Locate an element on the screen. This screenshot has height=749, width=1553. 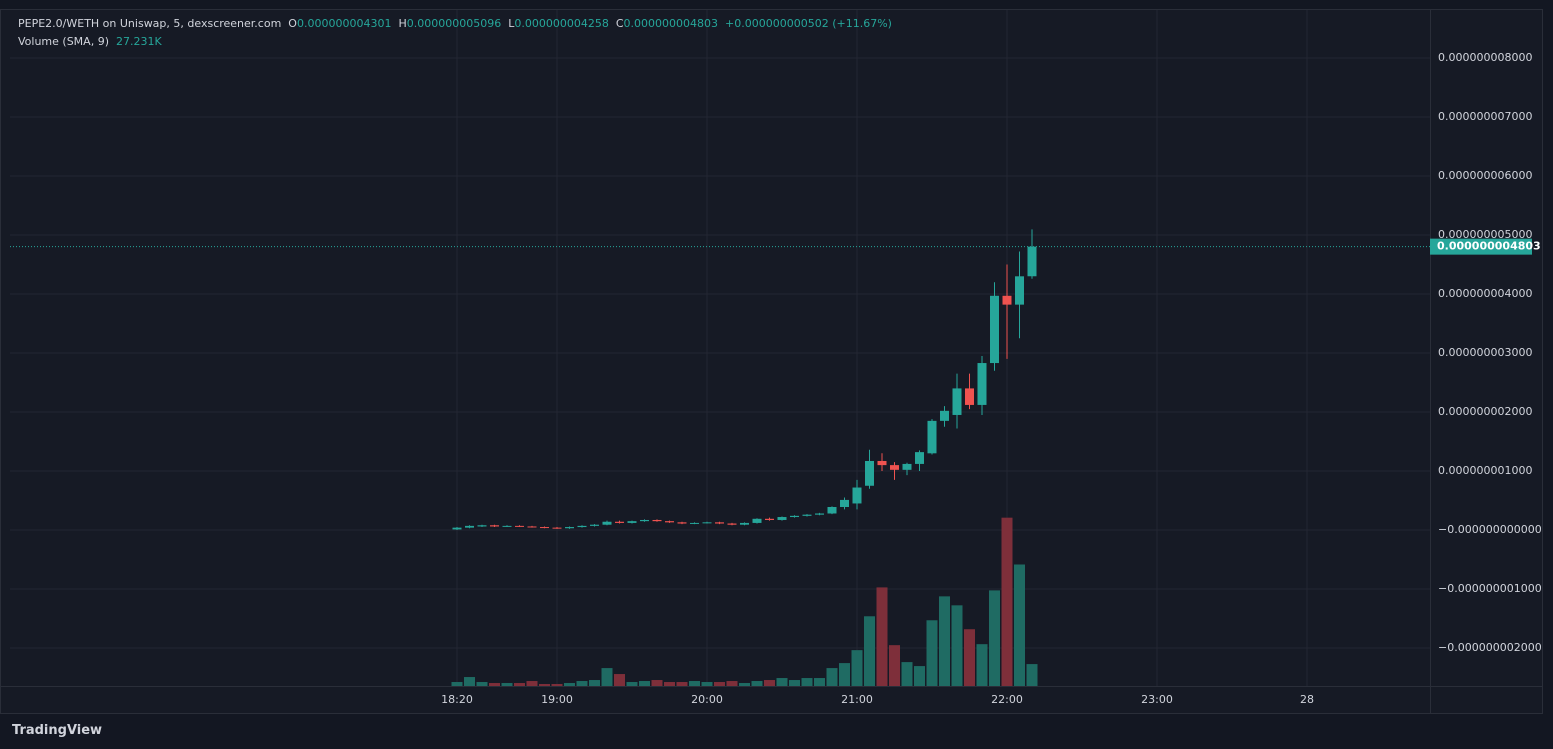
brand-logo: TradingView is located at coordinates (57, 730).